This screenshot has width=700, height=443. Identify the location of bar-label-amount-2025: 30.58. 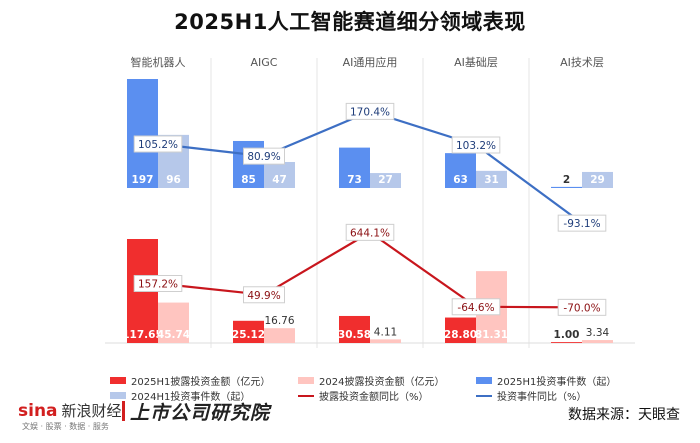
(354, 335).